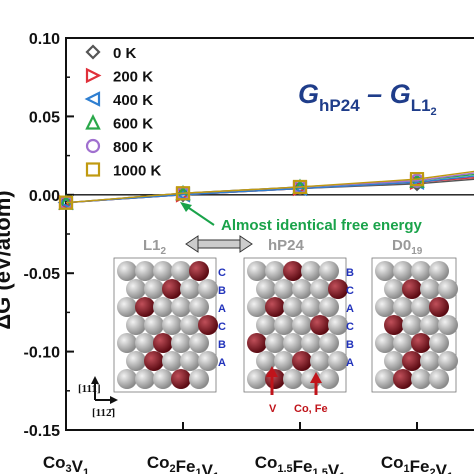 The height and width of the screenshot is (474, 474). Describe the element at coordinates (125, 53) in the screenshot. I see `legend-label: 0 K` at that location.